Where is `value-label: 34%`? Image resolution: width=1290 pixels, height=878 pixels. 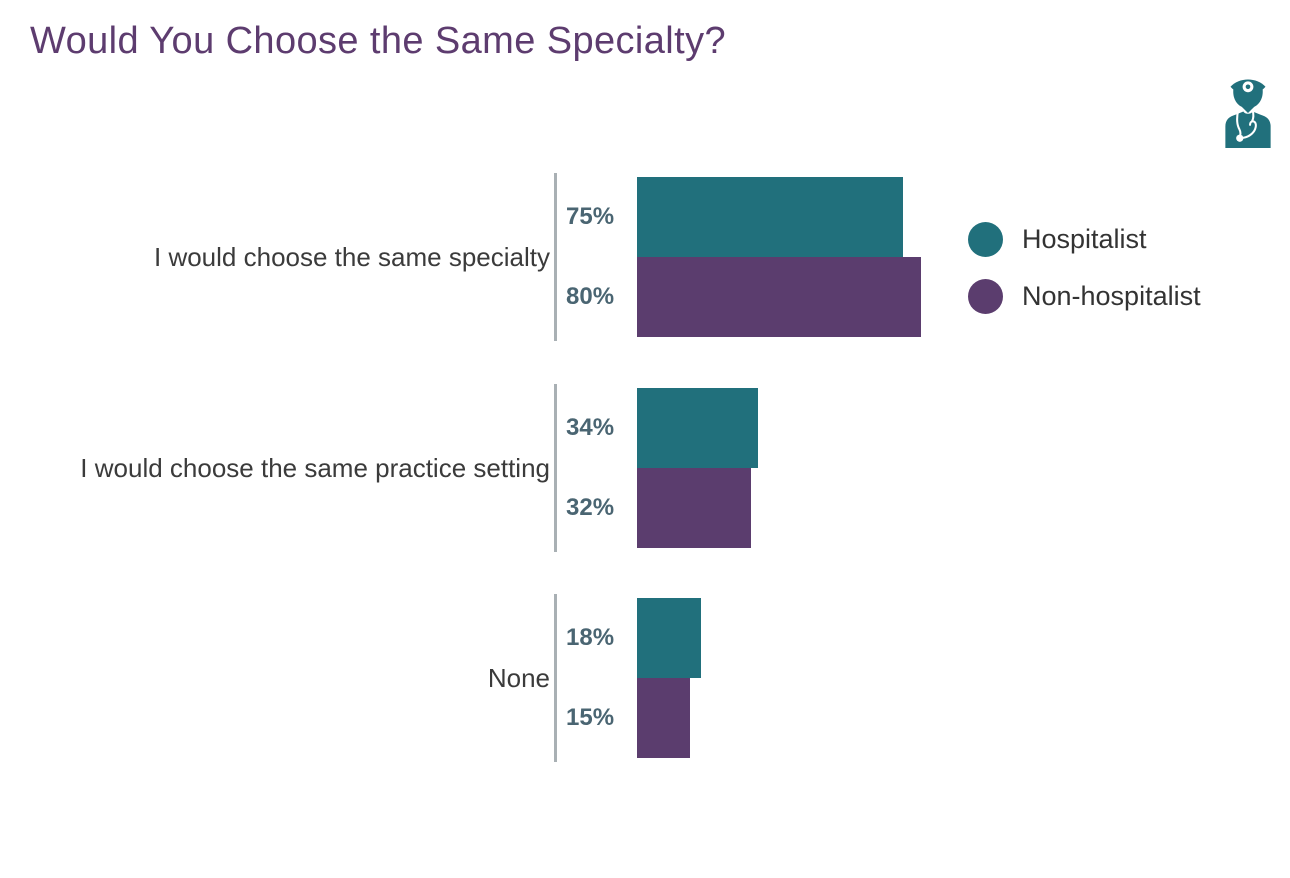
value-label: 34% is located at coordinates (590, 427).